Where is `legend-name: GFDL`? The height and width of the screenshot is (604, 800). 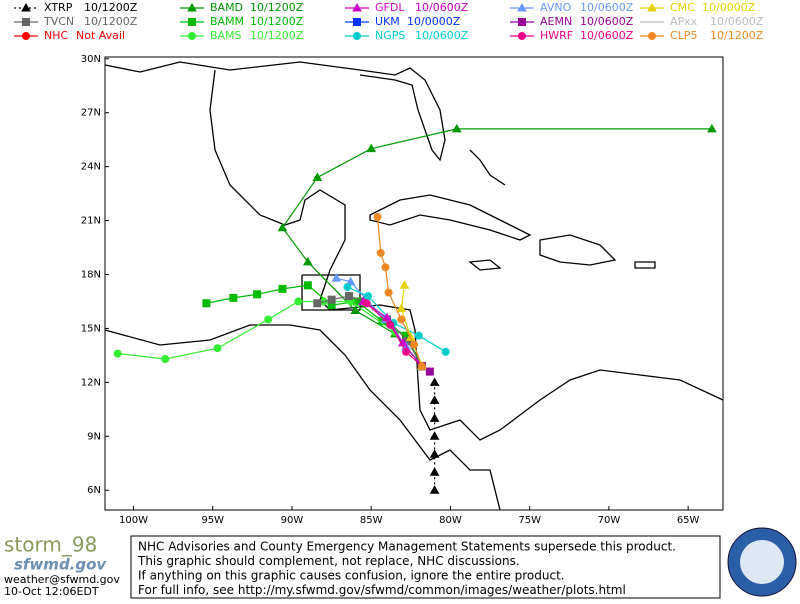 legend-name: GFDL is located at coordinates (390, 7).